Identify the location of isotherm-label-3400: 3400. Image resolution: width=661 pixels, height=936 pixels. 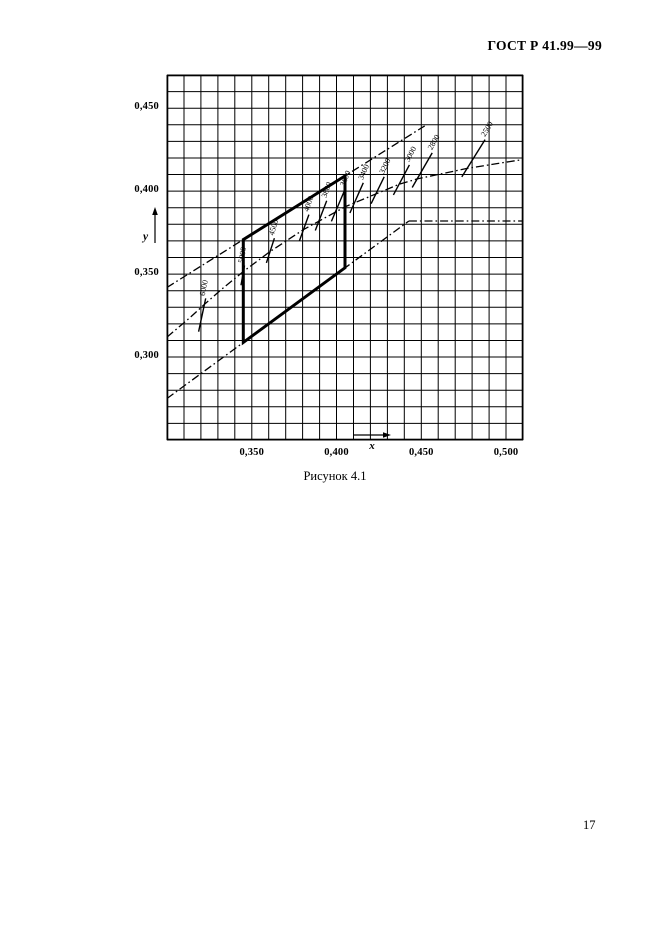
(363, 172).